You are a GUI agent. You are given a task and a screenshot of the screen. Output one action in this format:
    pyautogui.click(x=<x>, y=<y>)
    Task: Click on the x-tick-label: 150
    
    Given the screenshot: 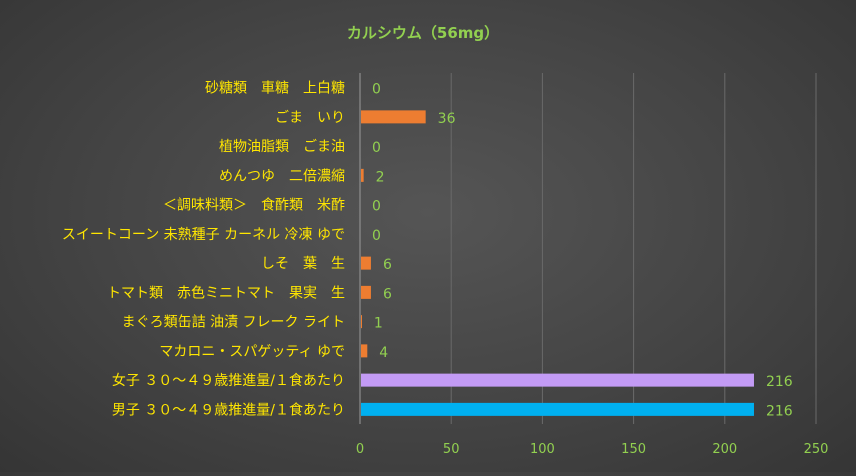 What is the action you would take?
    pyautogui.click(x=633, y=449)
    